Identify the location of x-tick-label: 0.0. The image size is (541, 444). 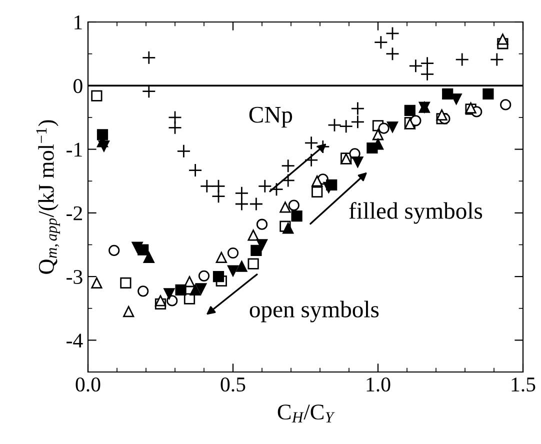
(88, 384).